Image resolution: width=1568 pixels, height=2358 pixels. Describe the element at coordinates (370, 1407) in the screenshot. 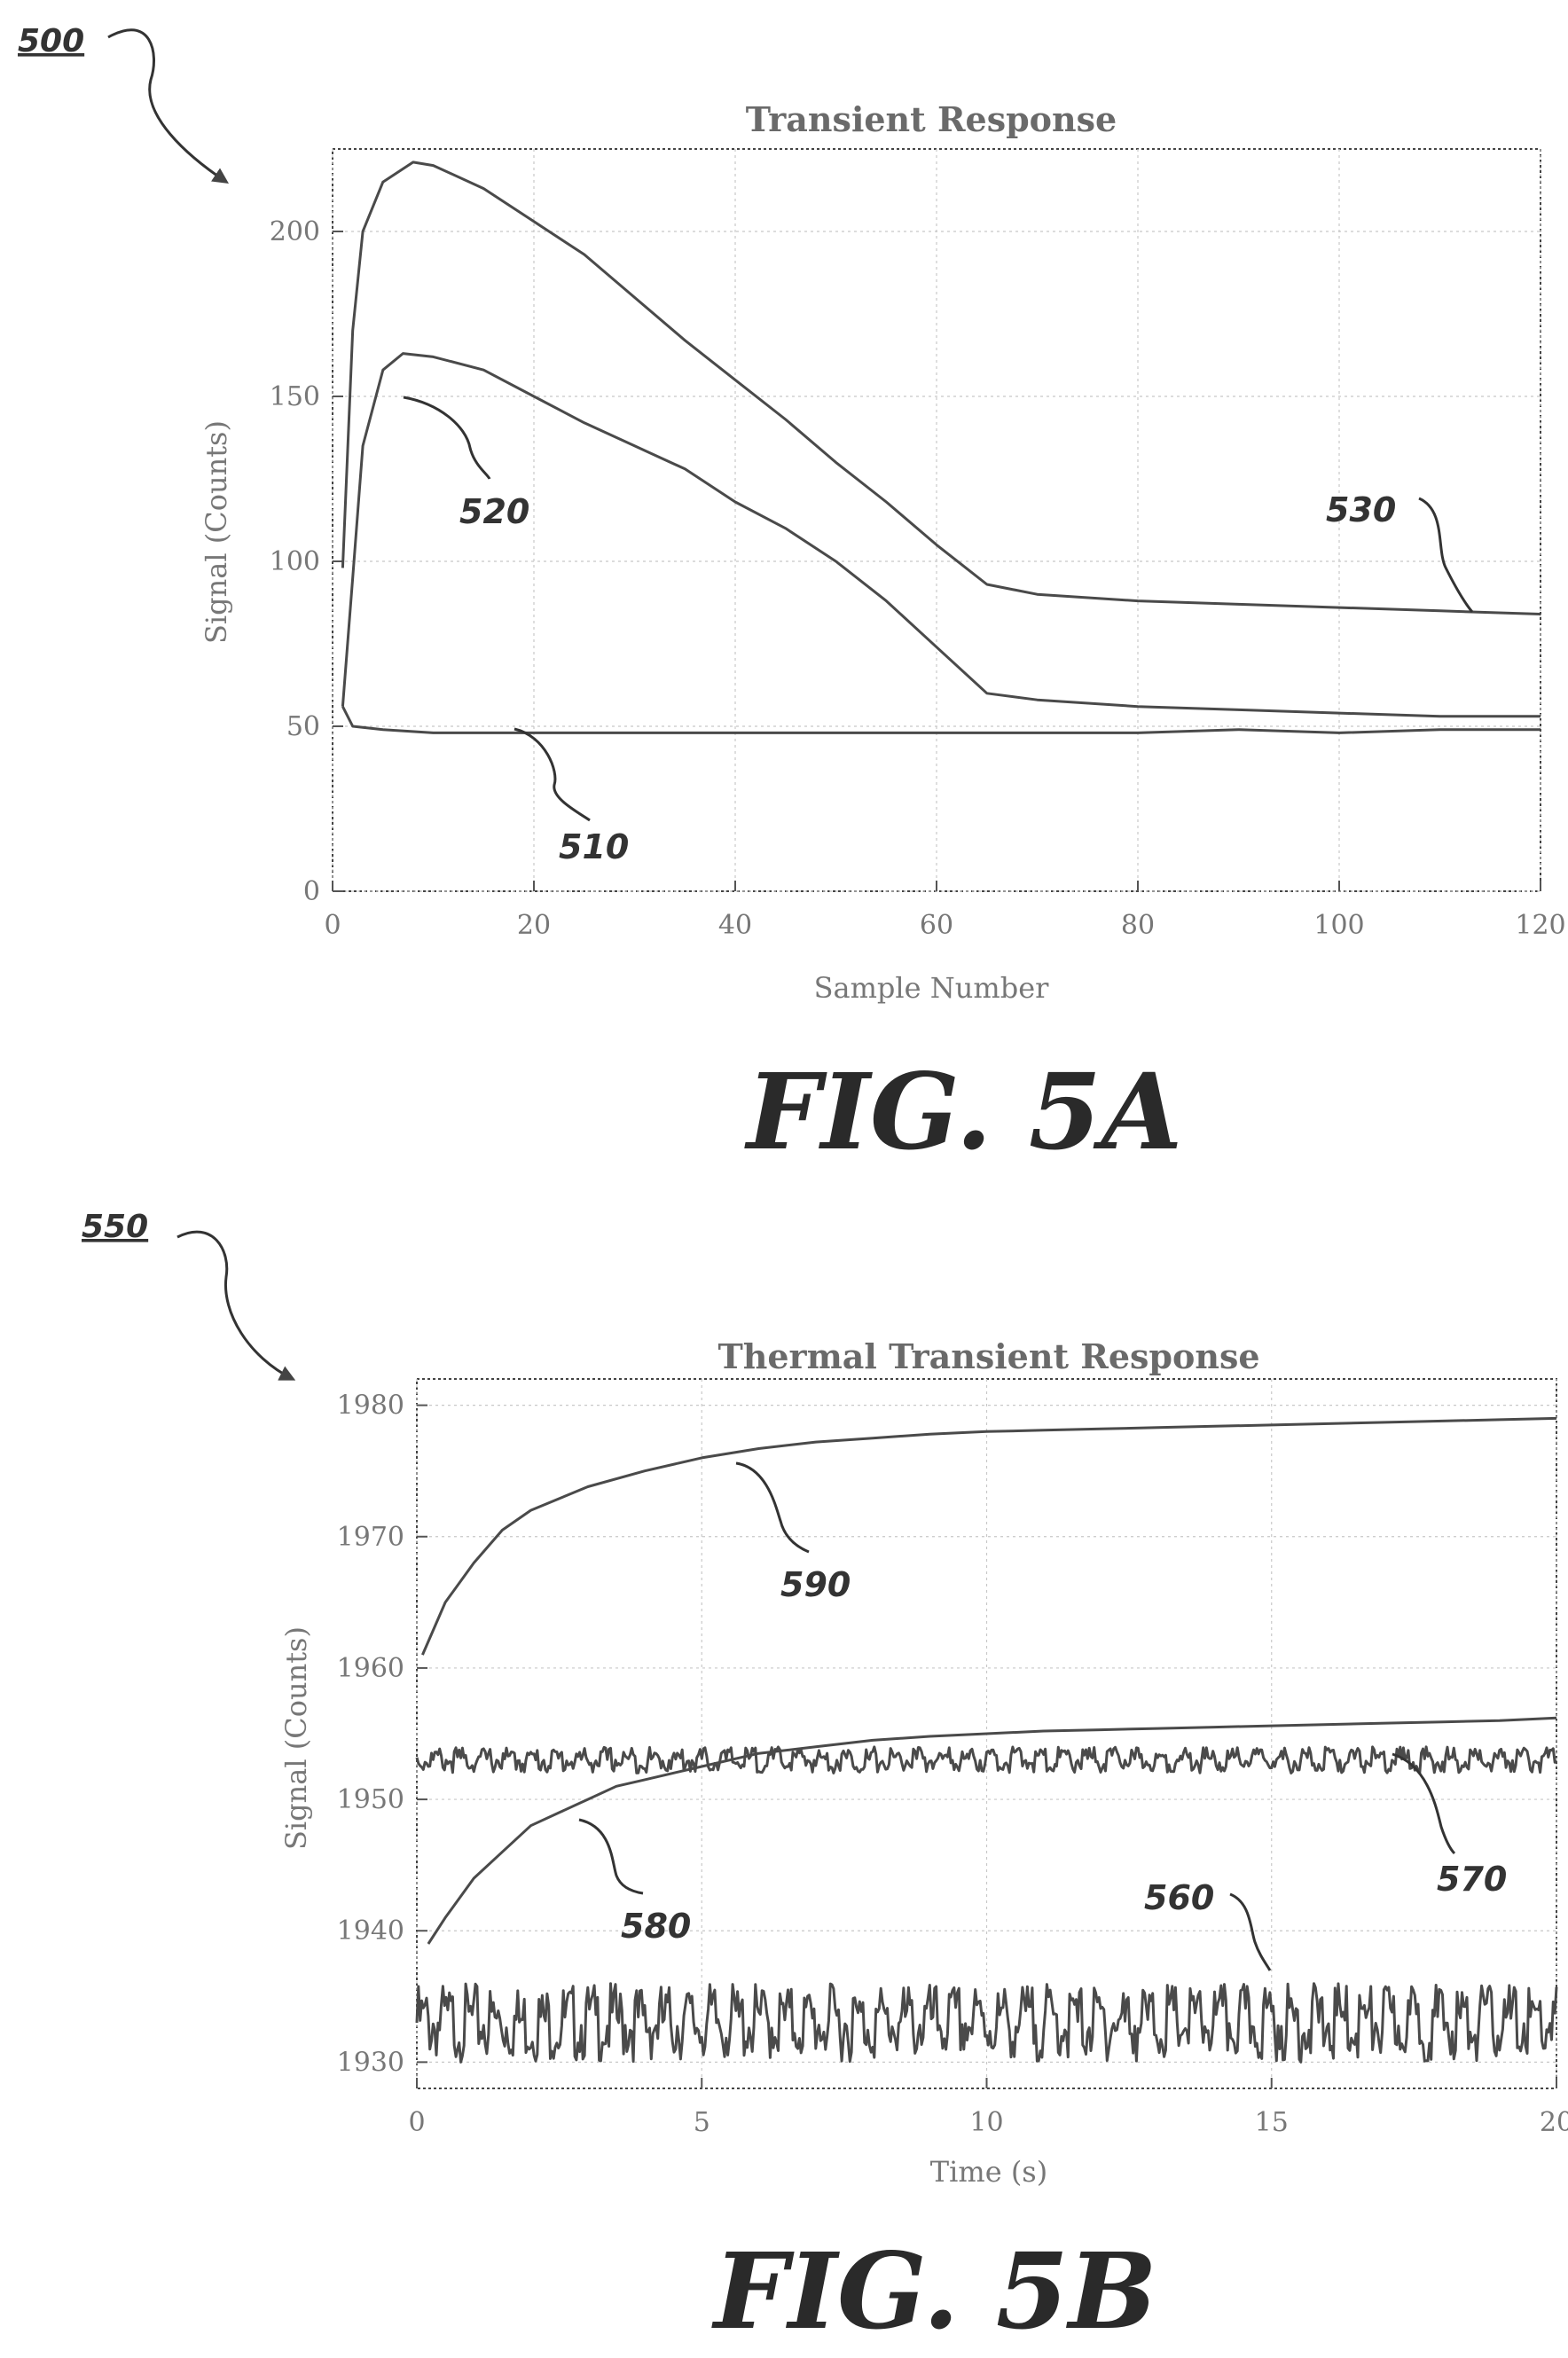

I see `y-tick-label: 1980` at that location.